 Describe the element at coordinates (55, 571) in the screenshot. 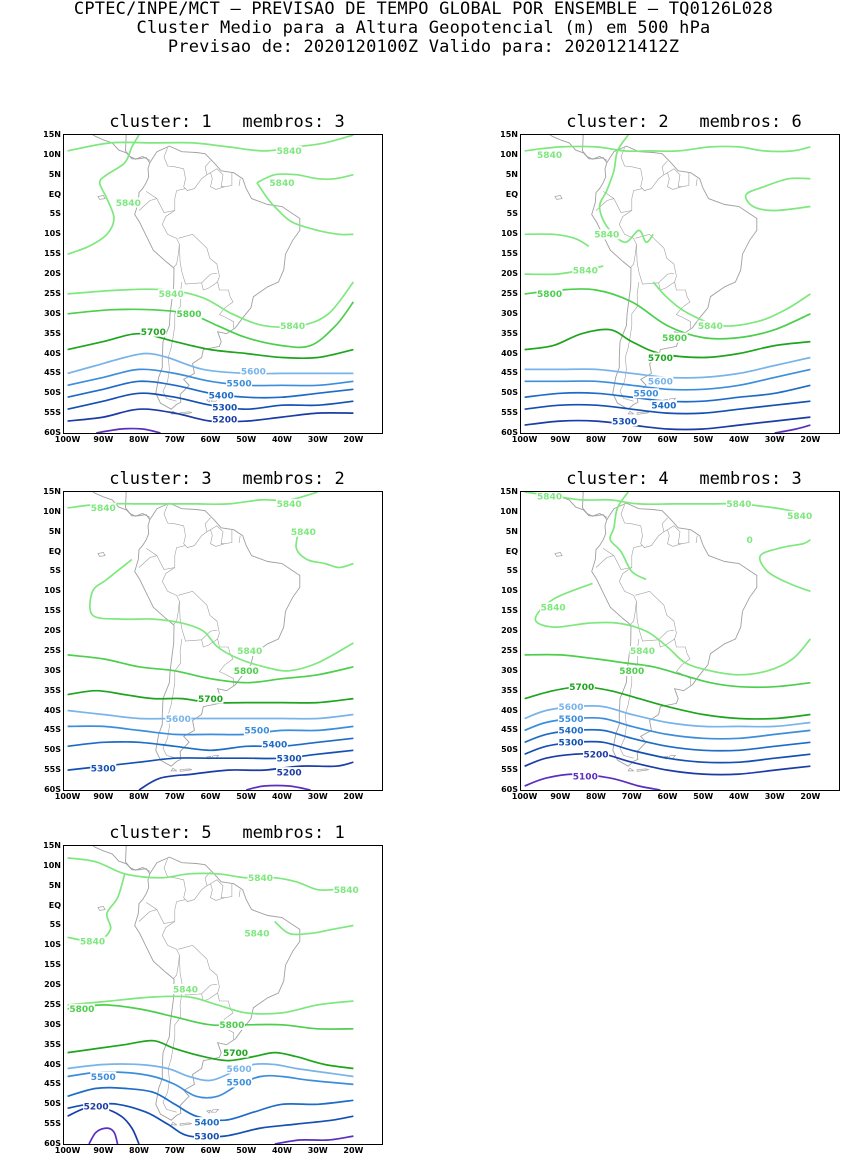

I see `lat-tick-label: 5S` at that location.